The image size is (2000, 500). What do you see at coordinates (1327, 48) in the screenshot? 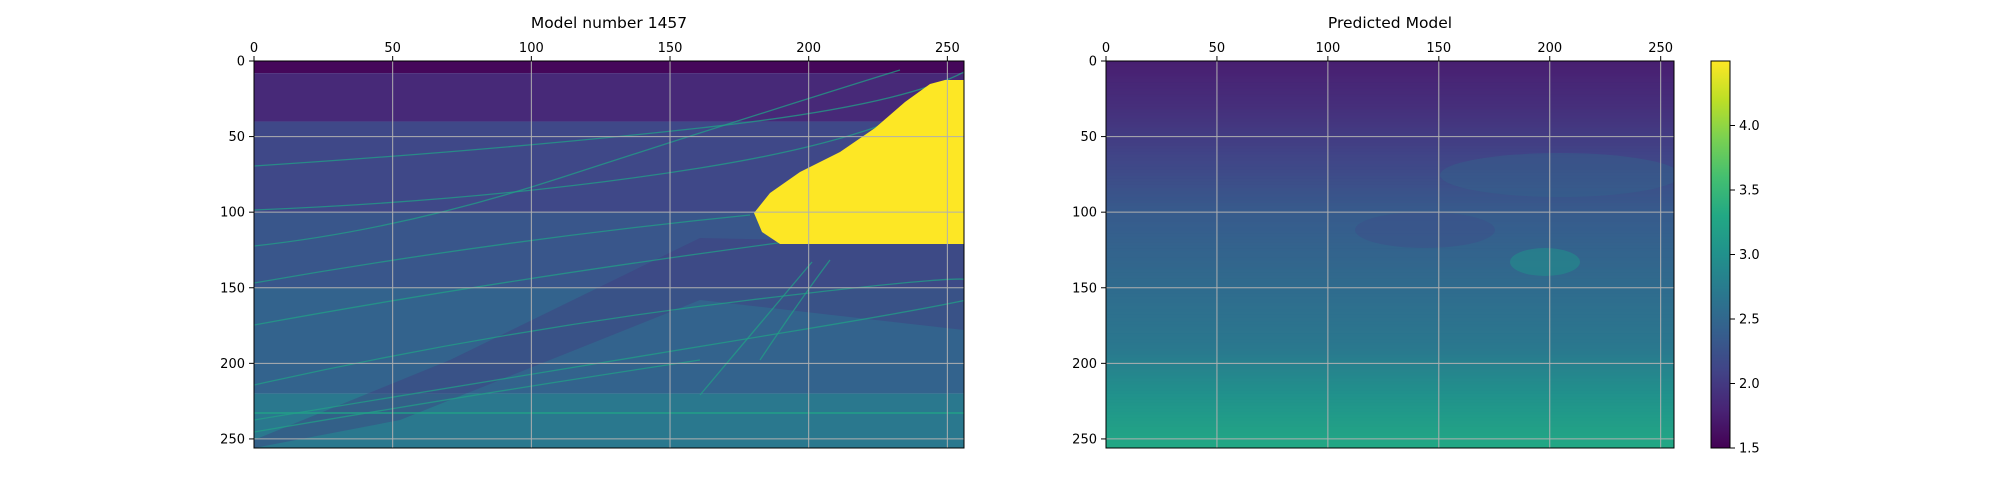
I see `predicted-model-tick-label-x: 100` at bounding box center [1327, 48].